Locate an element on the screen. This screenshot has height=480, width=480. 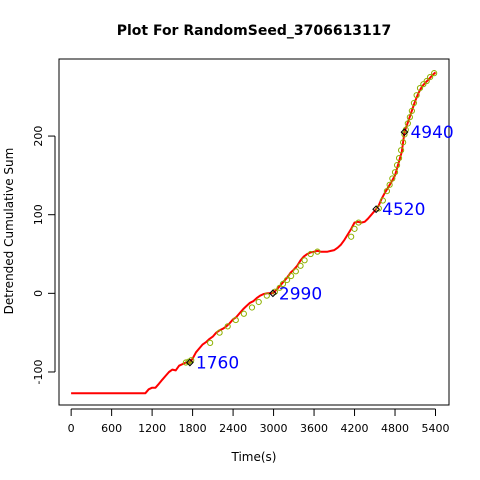
x-tick-label: 5400 is located at coordinates (436, 428).